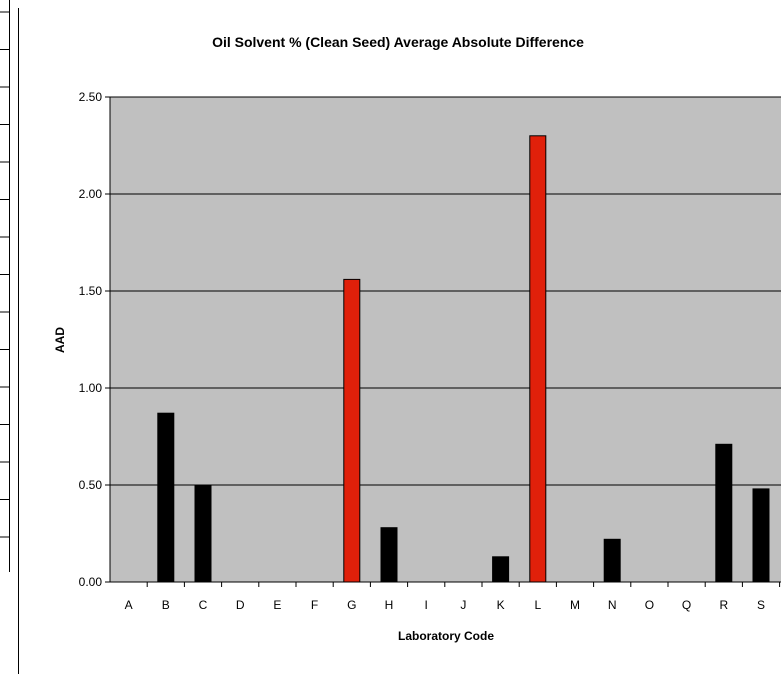 This screenshot has width=781, height=674. Describe the element at coordinates (446, 636) in the screenshot. I see `x-axis-label: Laboratory Code` at that location.